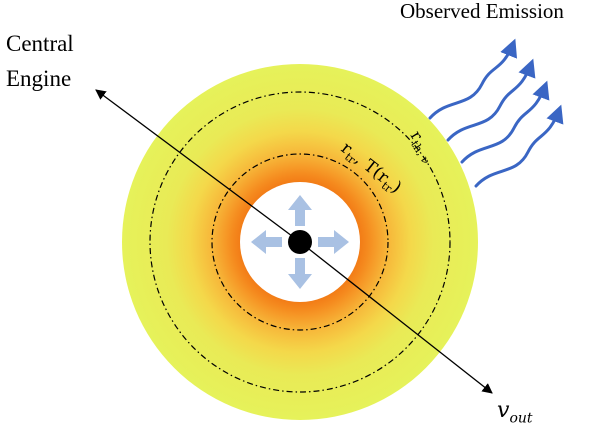 This screenshot has height=441, width=616. Describe the element at coordinates (496, 113) in the screenshot. I see `wavy-arrow-icon` at that location.